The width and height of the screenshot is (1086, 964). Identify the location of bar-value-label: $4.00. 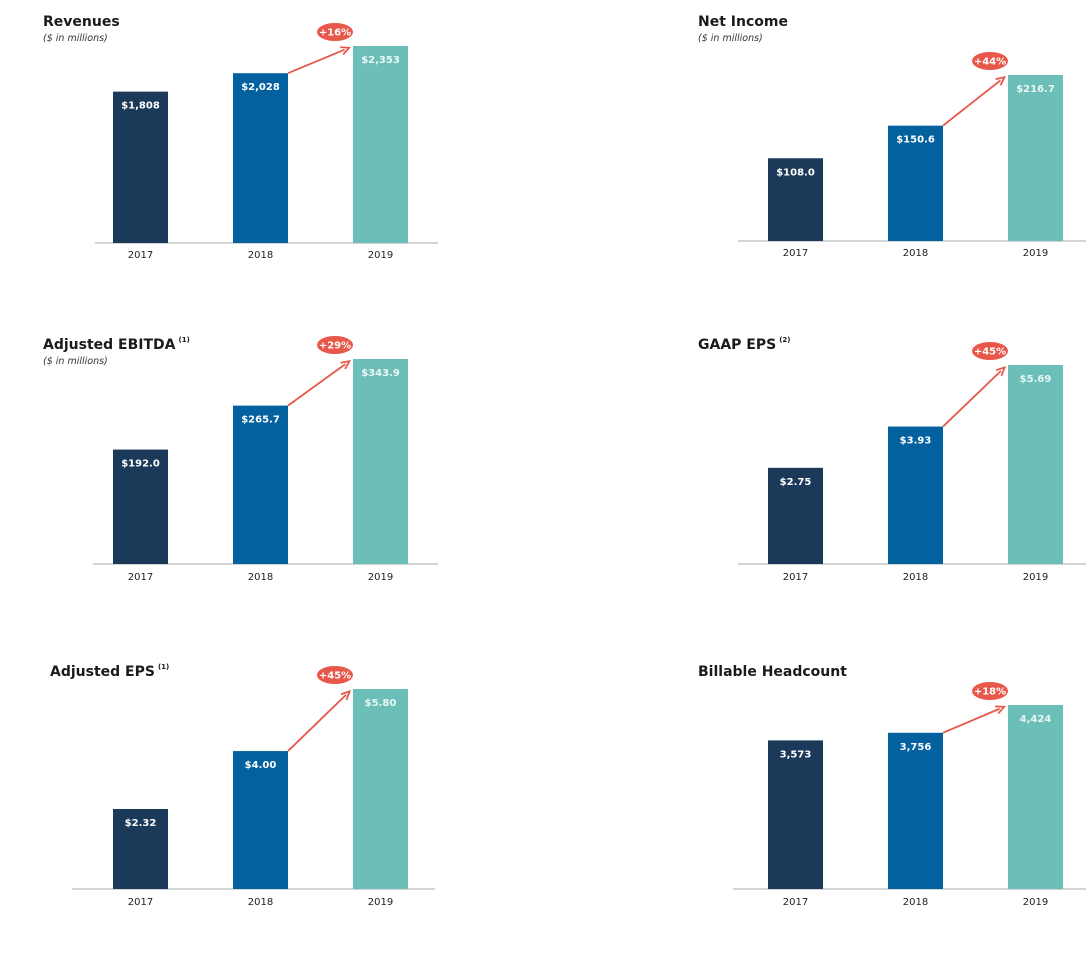
(261, 765).